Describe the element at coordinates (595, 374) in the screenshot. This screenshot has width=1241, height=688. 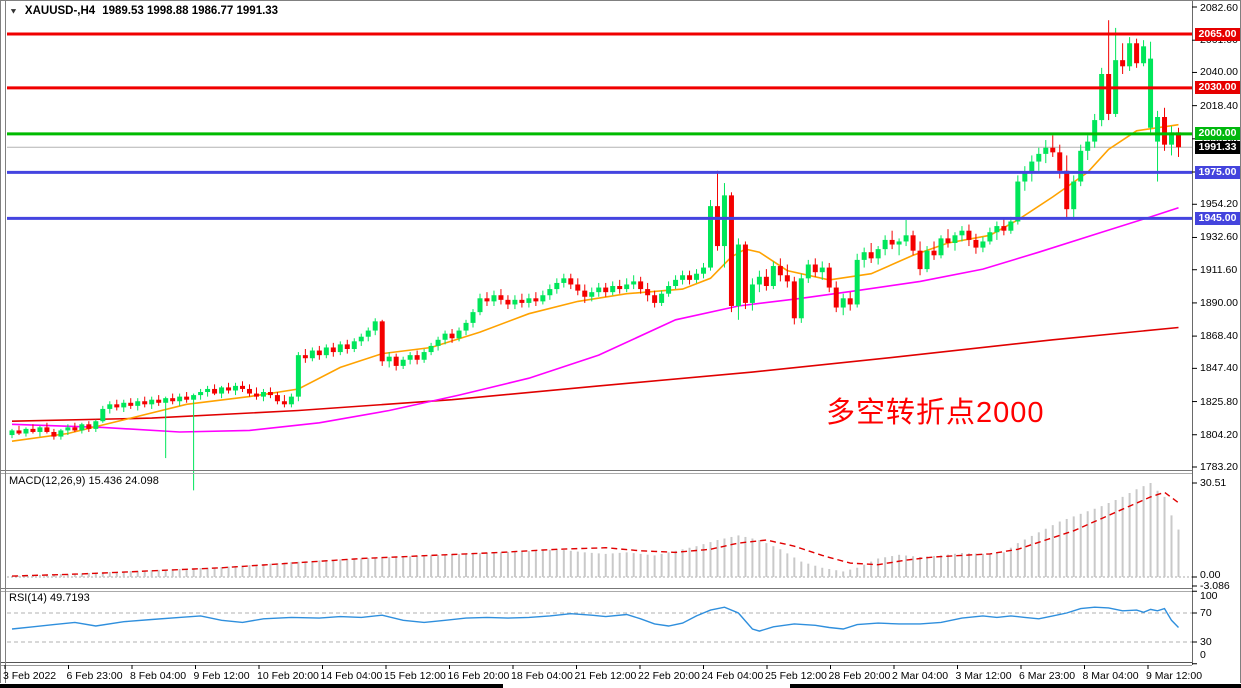
I see `ma-slow-line` at that location.